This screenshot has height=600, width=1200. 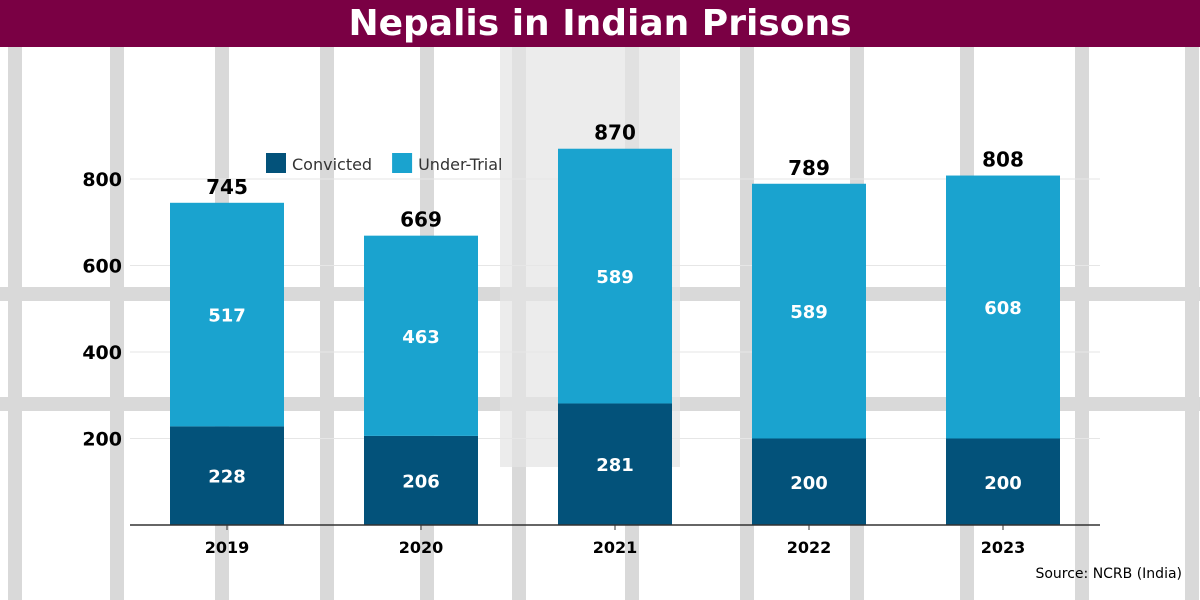 What do you see at coordinates (102, 353) in the screenshot?
I see `y-tick-label: 400` at bounding box center [102, 353].